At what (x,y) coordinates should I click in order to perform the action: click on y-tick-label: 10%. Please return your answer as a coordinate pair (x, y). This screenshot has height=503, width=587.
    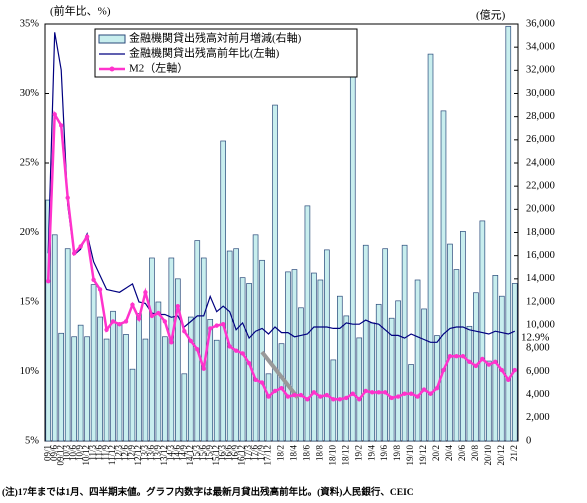
    Looking at the image, I should click on (30, 371).